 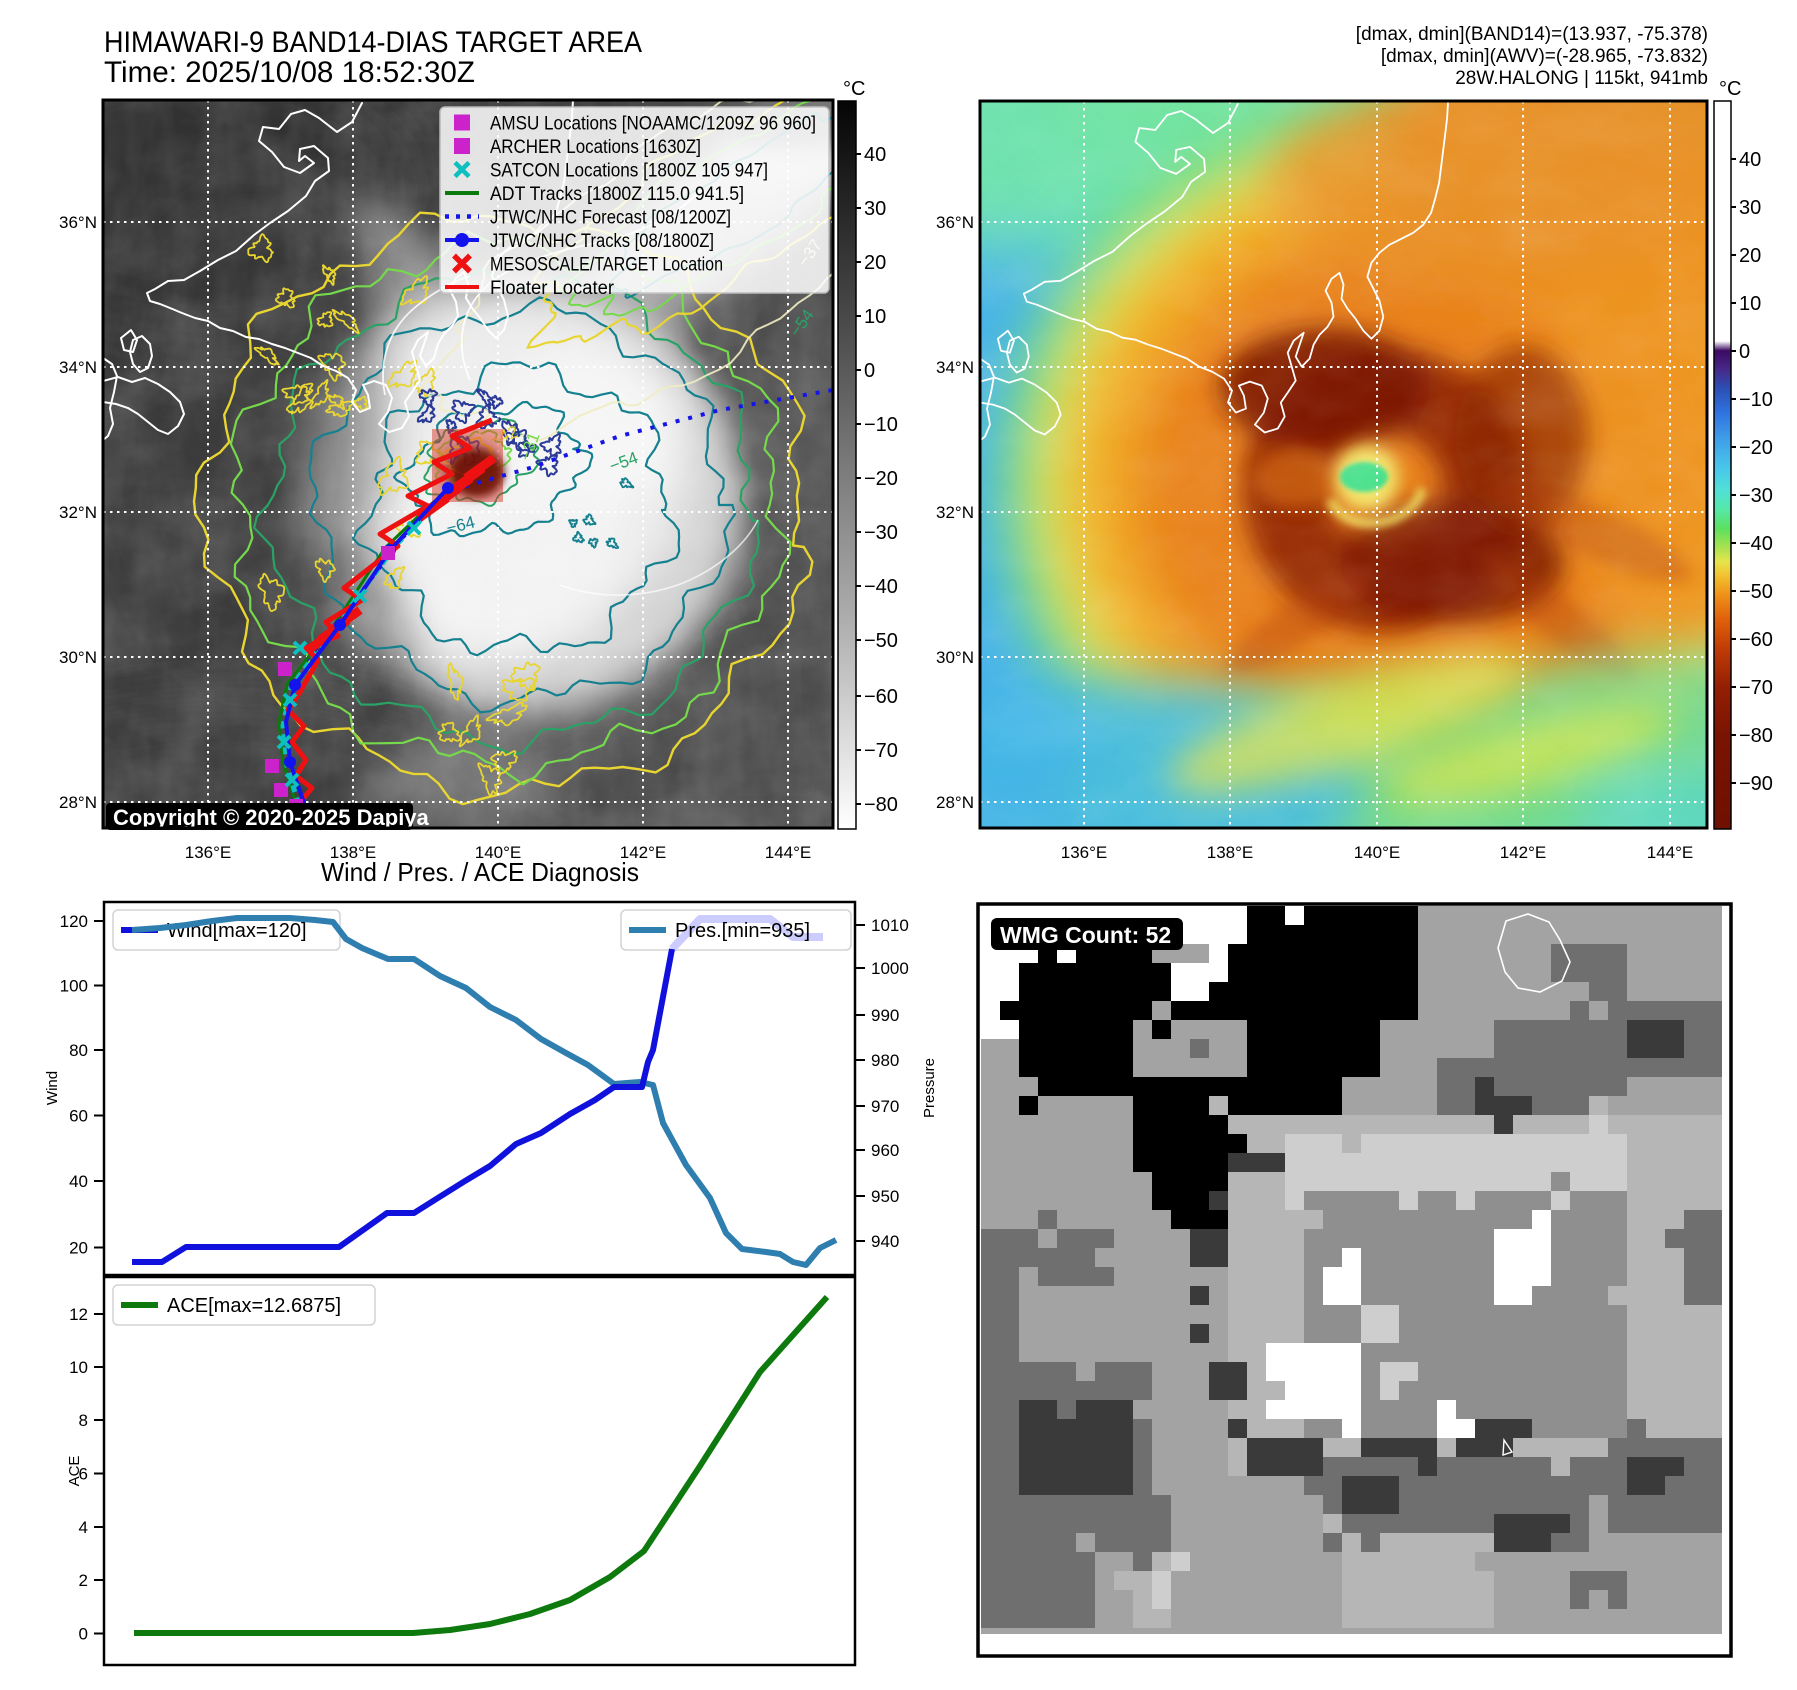 What do you see at coordinates (373, 42) in the screenshot?
I see `svg-text:HIMAWARI-9 BAND14-DIAS TARGET: HIMAWARI-9 BAND14-DIAS TARGET AREA` at bounding box center [373, 42].